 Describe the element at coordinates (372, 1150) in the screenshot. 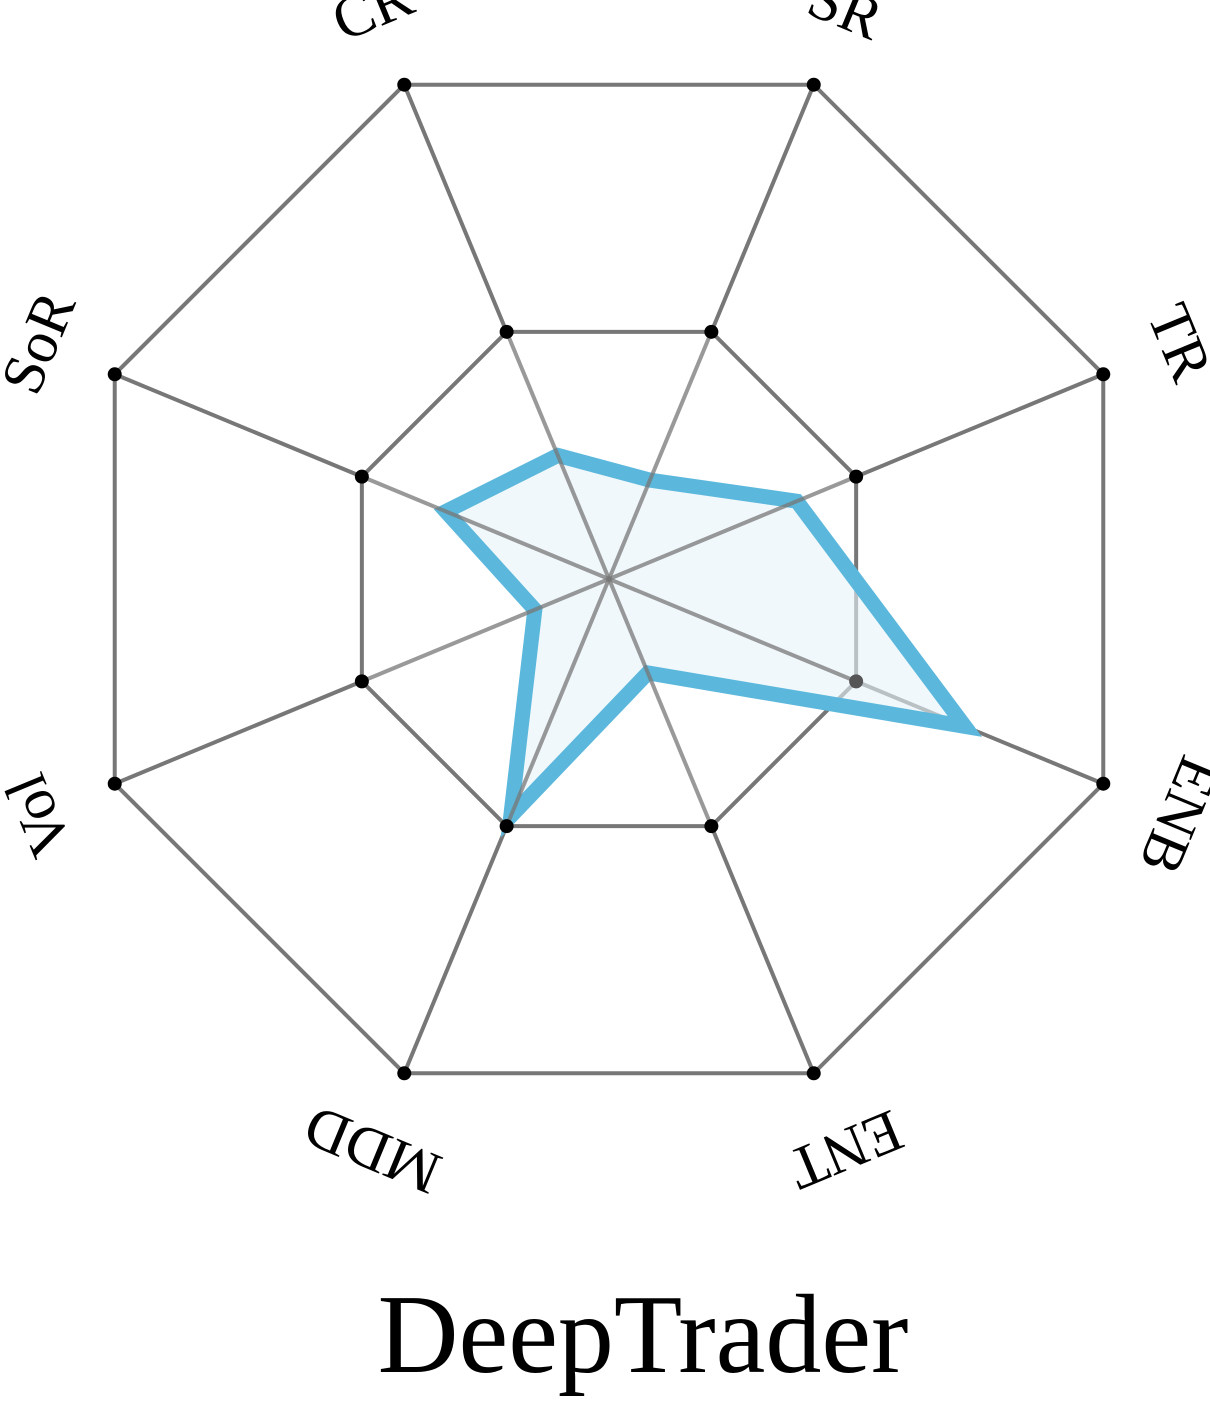

I see `axis-label-mdd: MDD` at that location.